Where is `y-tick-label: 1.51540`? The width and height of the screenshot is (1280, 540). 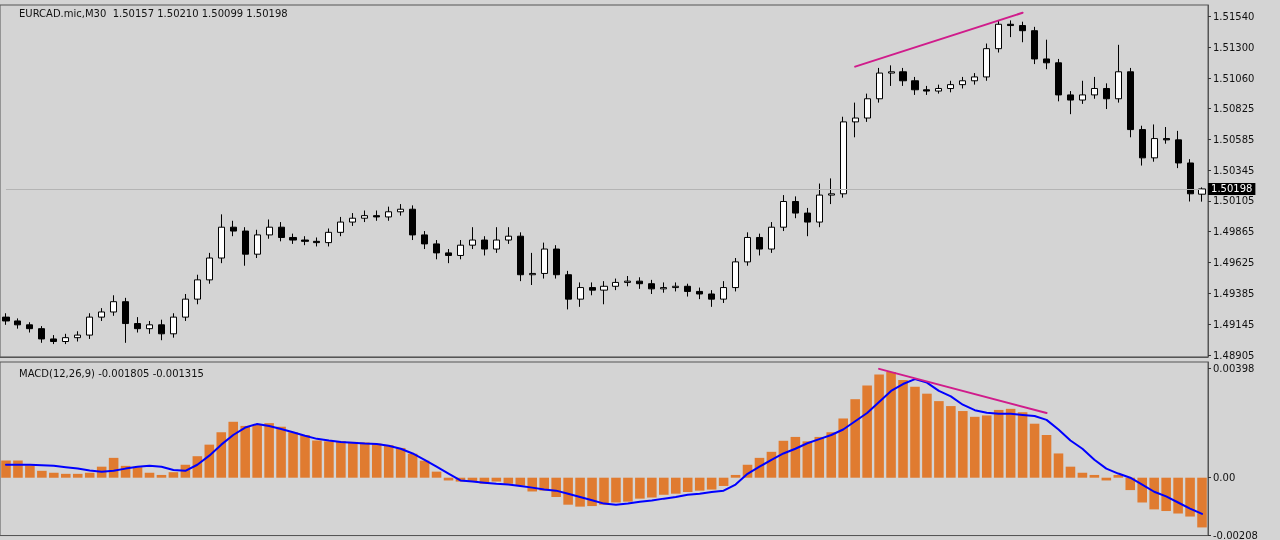 y-tick-label: 1.51540 is located at coordinates (1234, 17).